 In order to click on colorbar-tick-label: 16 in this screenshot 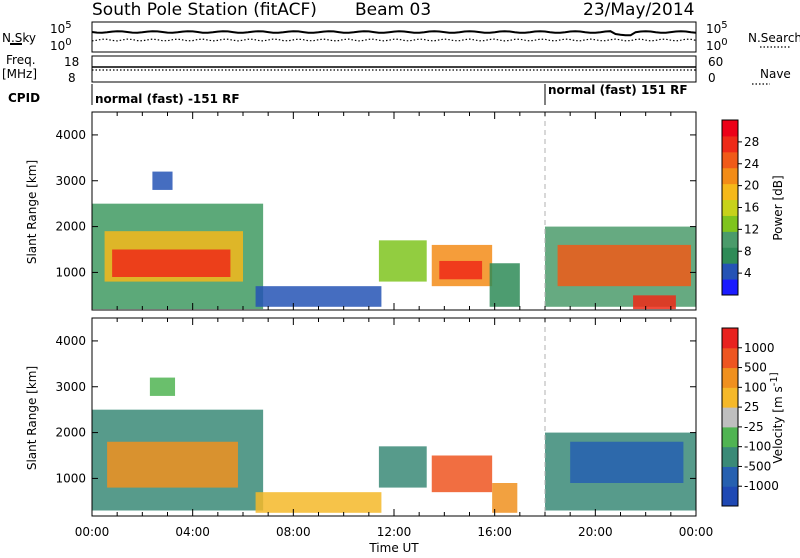, I will do `click(751, 208)`.